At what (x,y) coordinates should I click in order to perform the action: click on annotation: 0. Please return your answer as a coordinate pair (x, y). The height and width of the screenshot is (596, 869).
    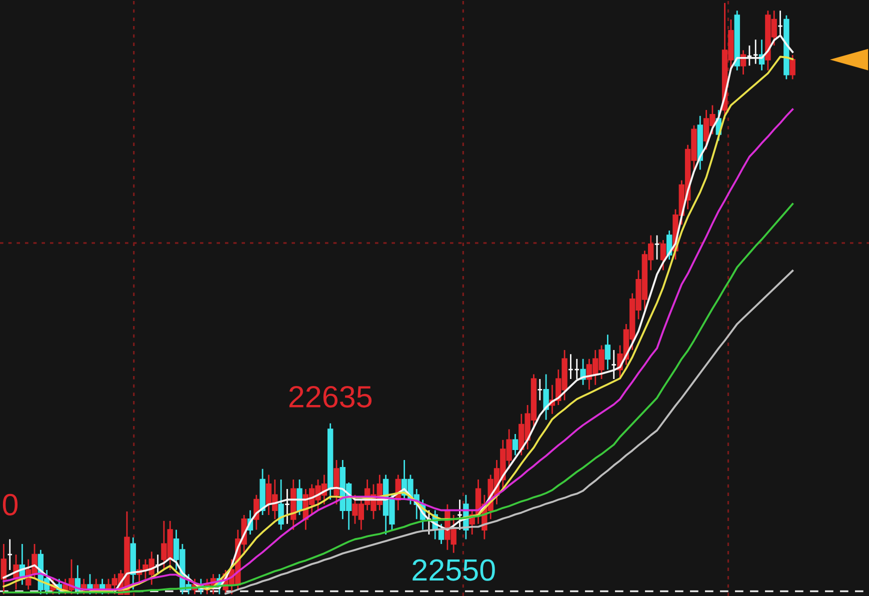
    Looking at the image, I should click on (10, 505).